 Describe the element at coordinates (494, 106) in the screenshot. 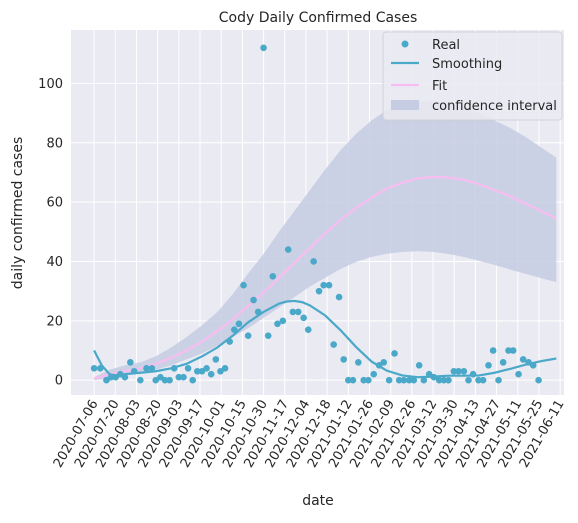

I see `legend-confidence-label: confidence interval` at that location.